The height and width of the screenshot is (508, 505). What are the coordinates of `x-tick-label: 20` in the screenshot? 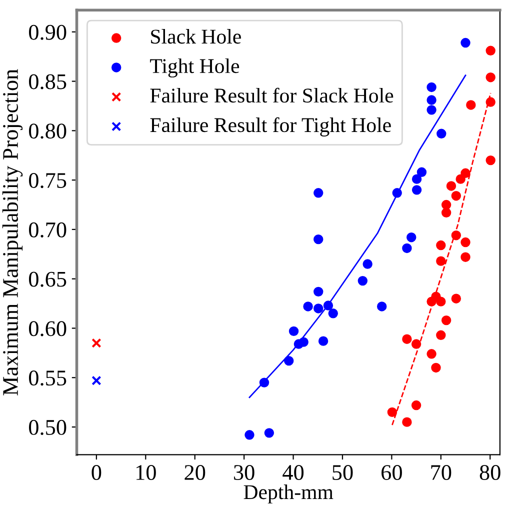 It's located at (195, 472).